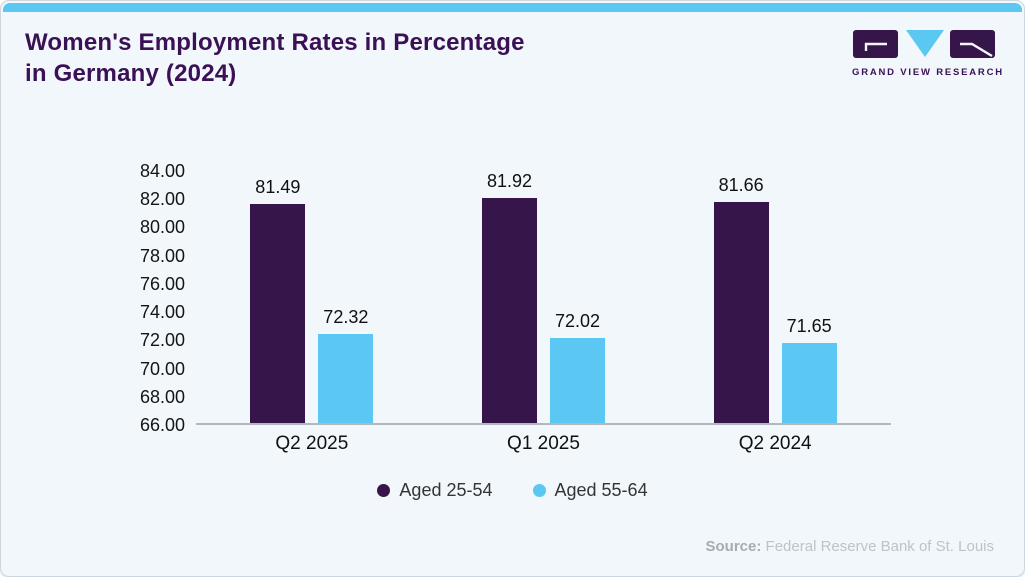  Describe the element at coordinates (162, 283) in the screenshot. I see `y-tick-label: 76.00` at that location.